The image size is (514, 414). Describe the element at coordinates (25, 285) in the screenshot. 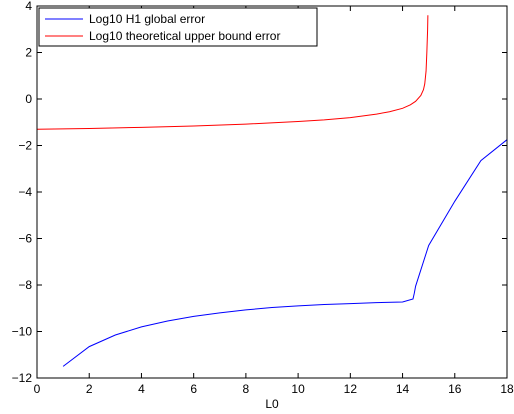

I see `y-tick-label: −8` at that location.